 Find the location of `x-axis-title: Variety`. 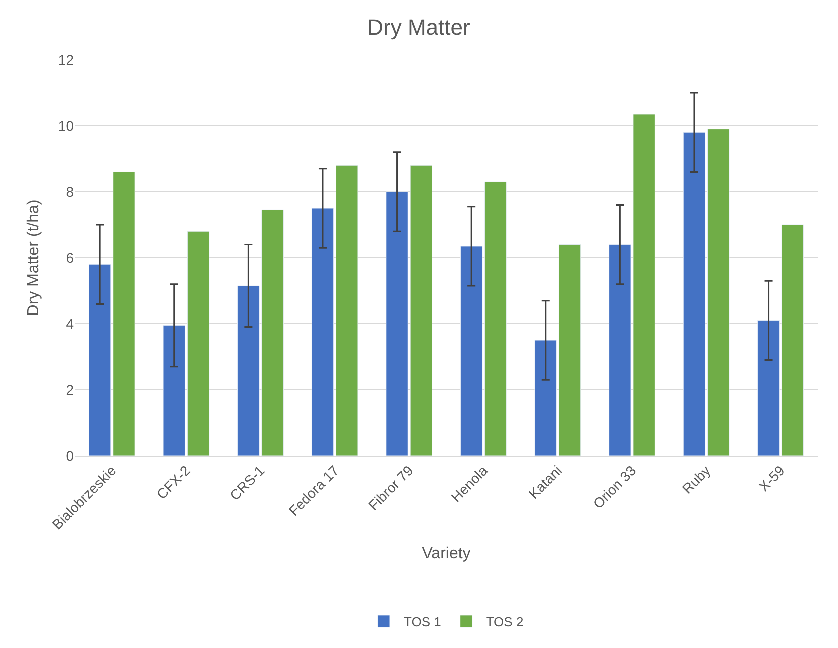

x-axis-title: Variety is located at coordinates (446, 553).